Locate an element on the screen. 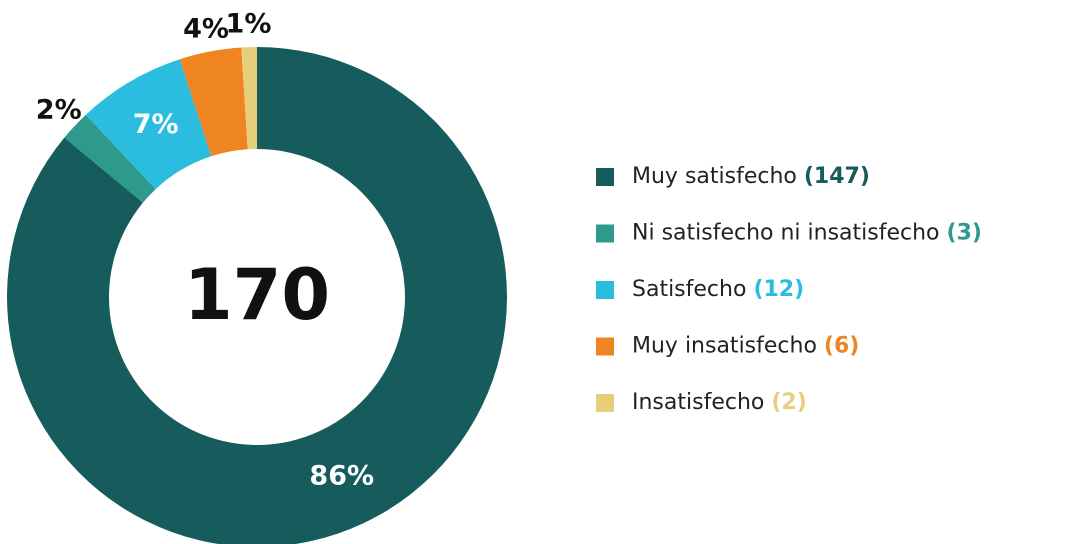 The image size is (1071, 544). center-total: 170 is located at coordinates (257, 295).